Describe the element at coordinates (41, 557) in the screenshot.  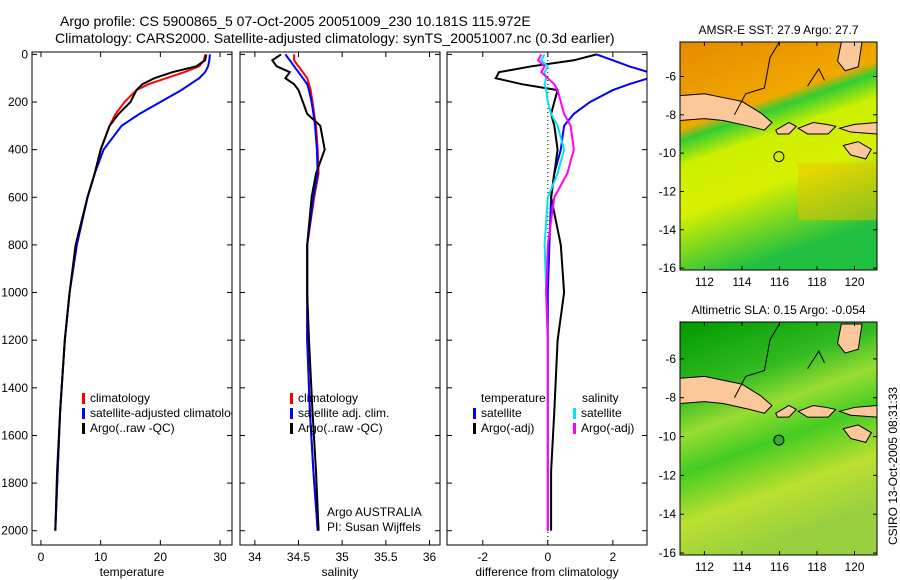
I see `x-tick-label: 0` at that location.